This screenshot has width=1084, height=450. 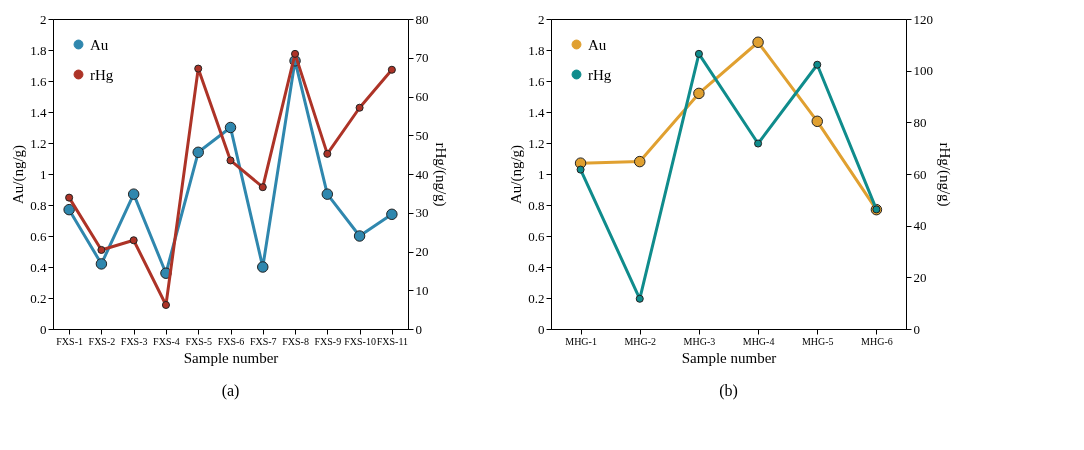 What do you see at coordinates (199, 341) in the screenshot?
I see `x-tick-label: FXS-5` at bounding box center [199, 341].